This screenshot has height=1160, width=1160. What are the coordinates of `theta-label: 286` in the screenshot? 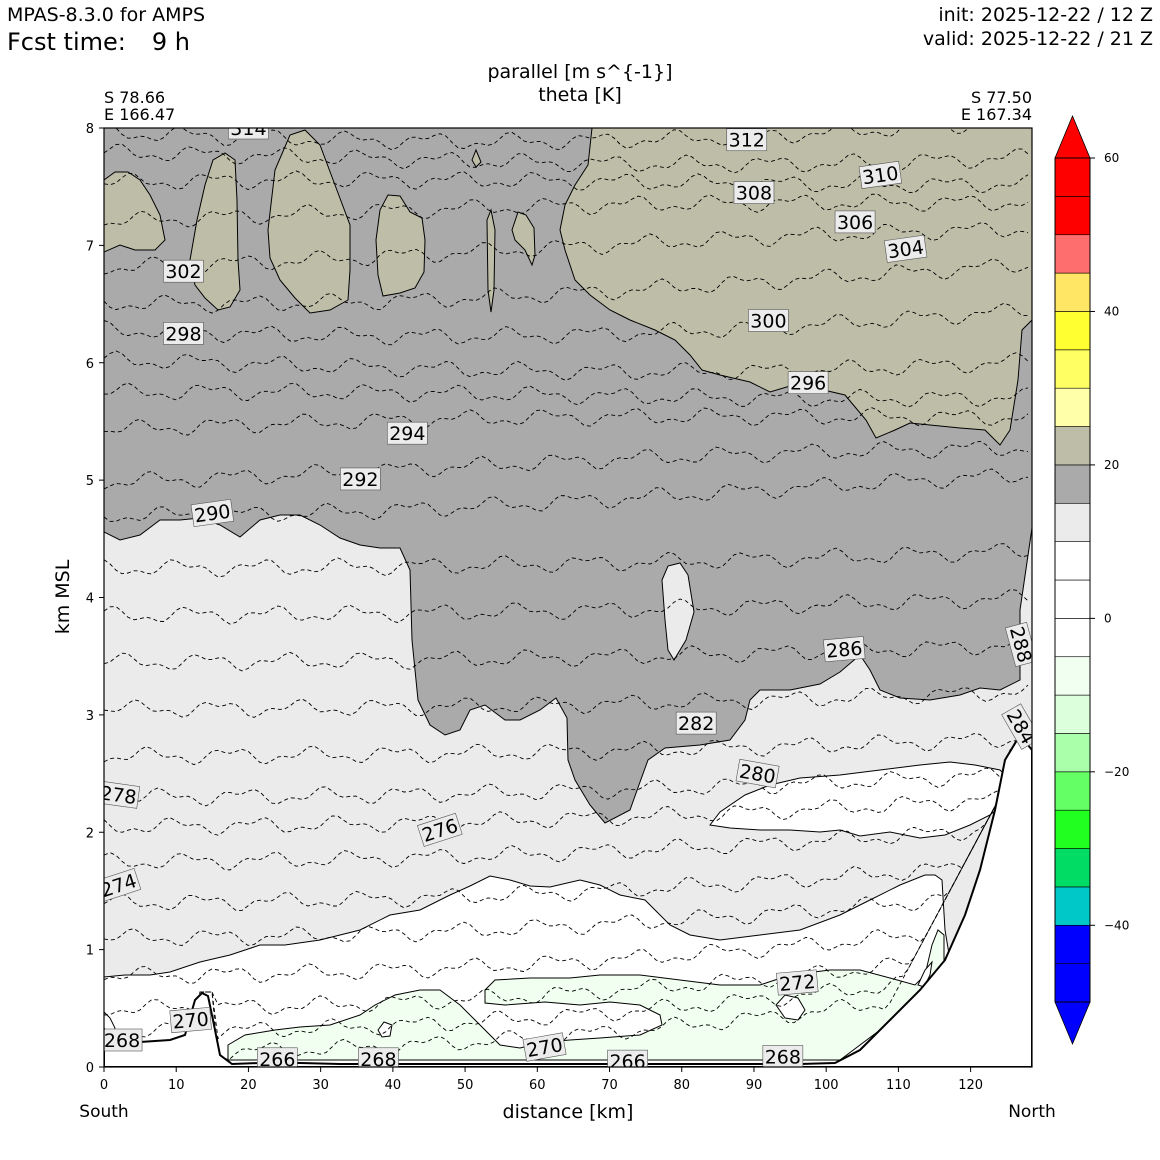 It's located at (844, 649).